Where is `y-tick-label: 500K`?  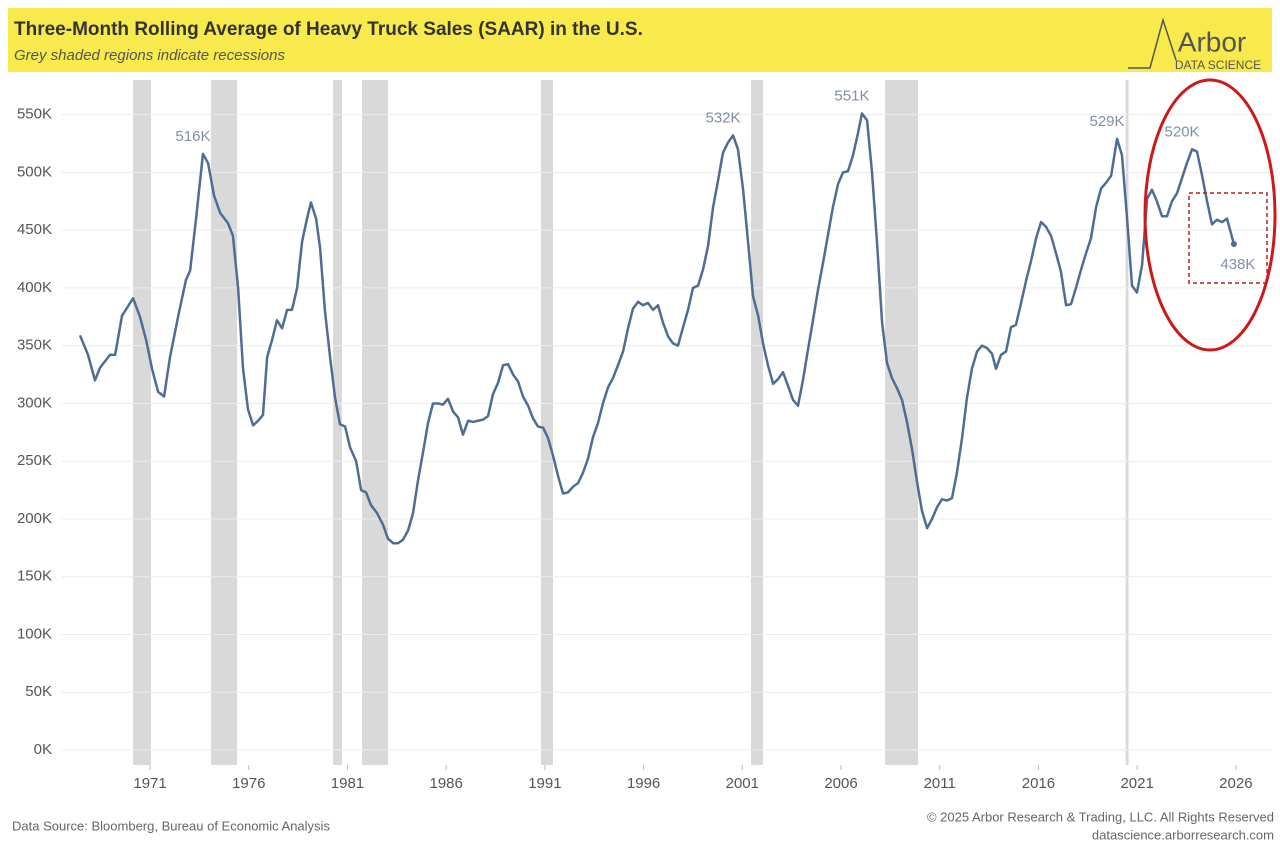 y-tick-label: 500K is located at coordinates (34, 171).